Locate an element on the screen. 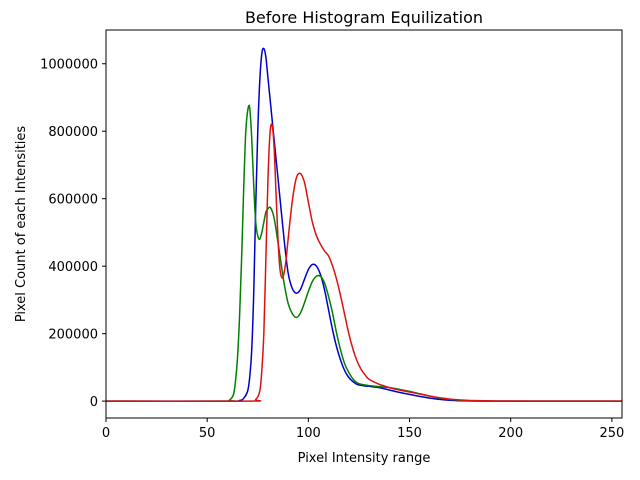 Image resolution: width=640 pixels, height=480 pixels. x-tick-label: 200 is located at coordinates (510, 433).